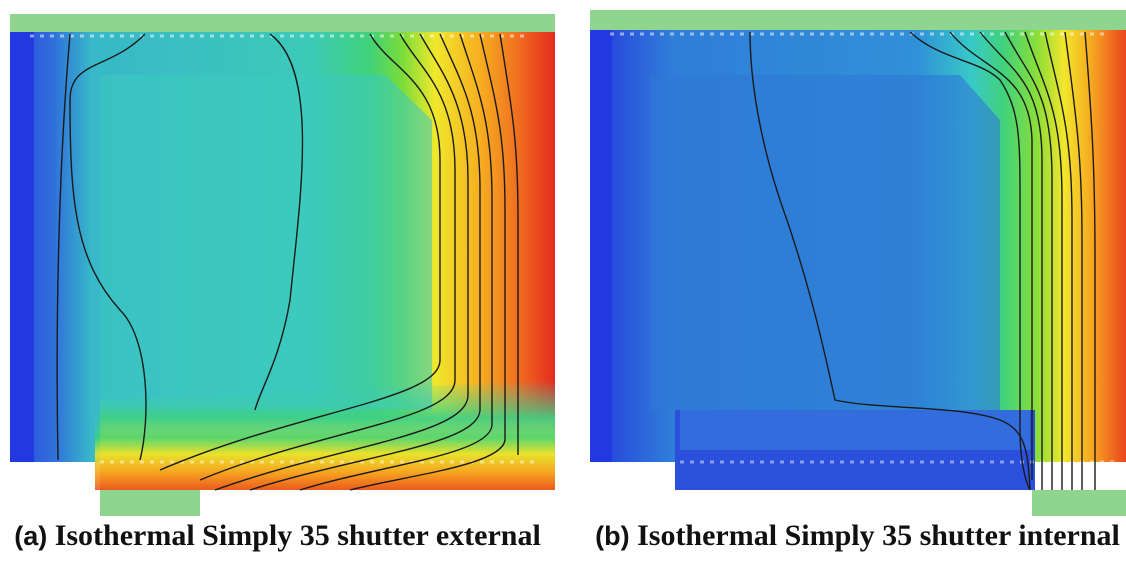 This screenshot has height=566, width=1126. What do you see at coordinates (297, 535) in the screenshot?
I see `caption-a-text: Isothermal Simply 35 shutter external` at bounding box center [297, 535].